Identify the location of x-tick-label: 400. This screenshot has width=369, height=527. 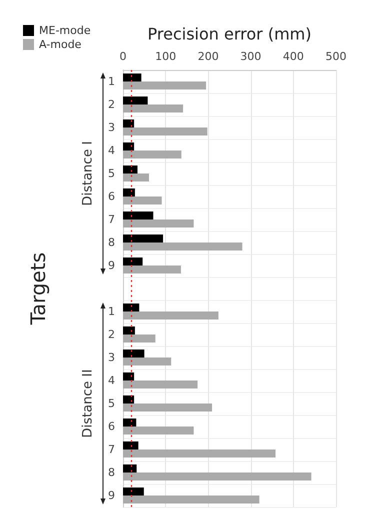
(293, 56).